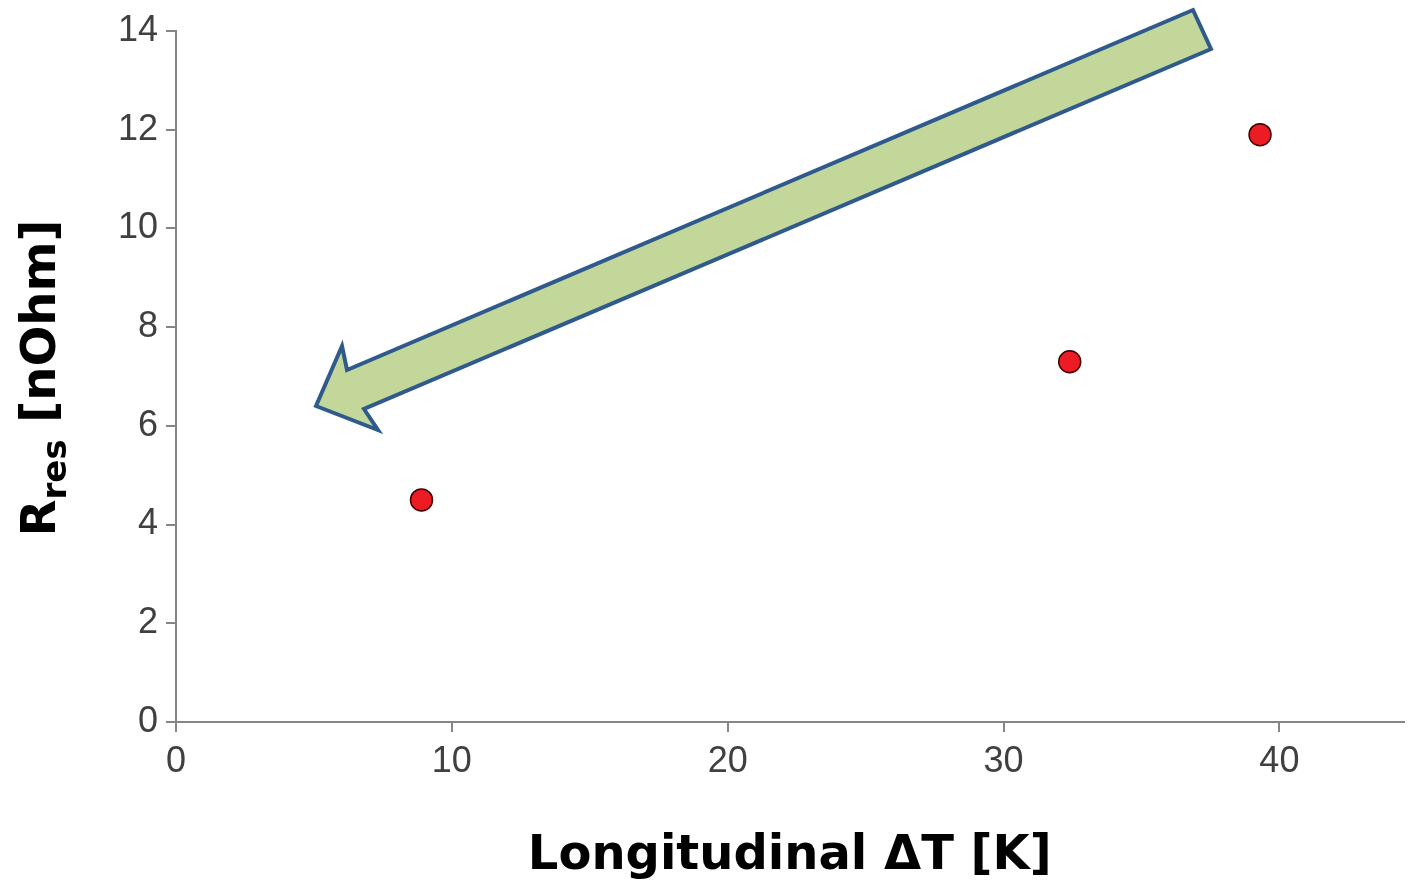 The width and height of the screenshot is (1416, 889). What do you see at coordinates (1279, 759) in the screenshot?
I see `x-tick-label: 40` at bounding box center [1279, 759].